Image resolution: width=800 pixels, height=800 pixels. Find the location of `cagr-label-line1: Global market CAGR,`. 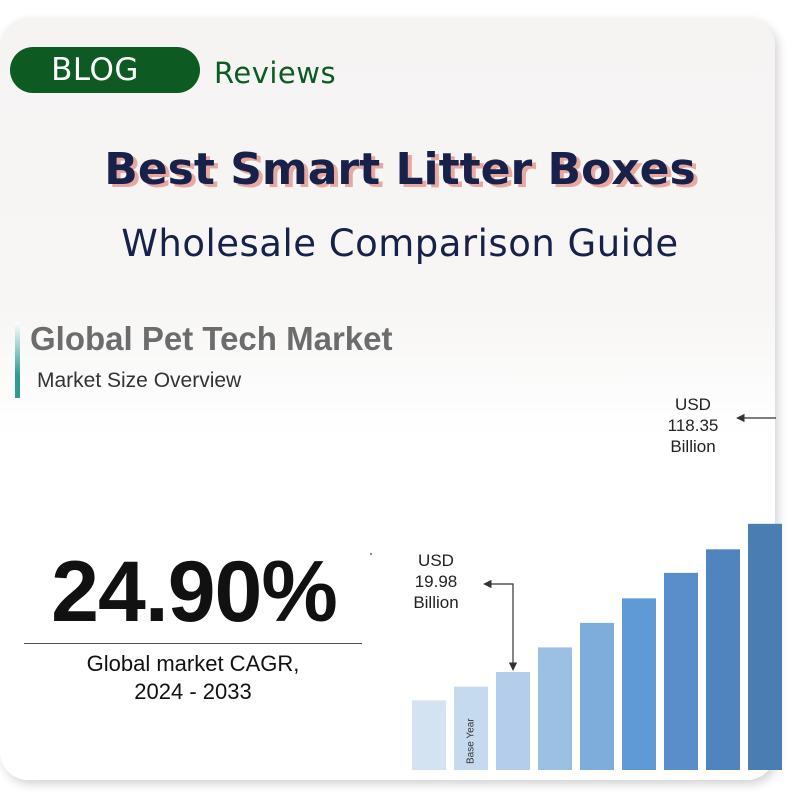

cagr-label-line1: Global market CAGR, is located at coordinates (193, 663).